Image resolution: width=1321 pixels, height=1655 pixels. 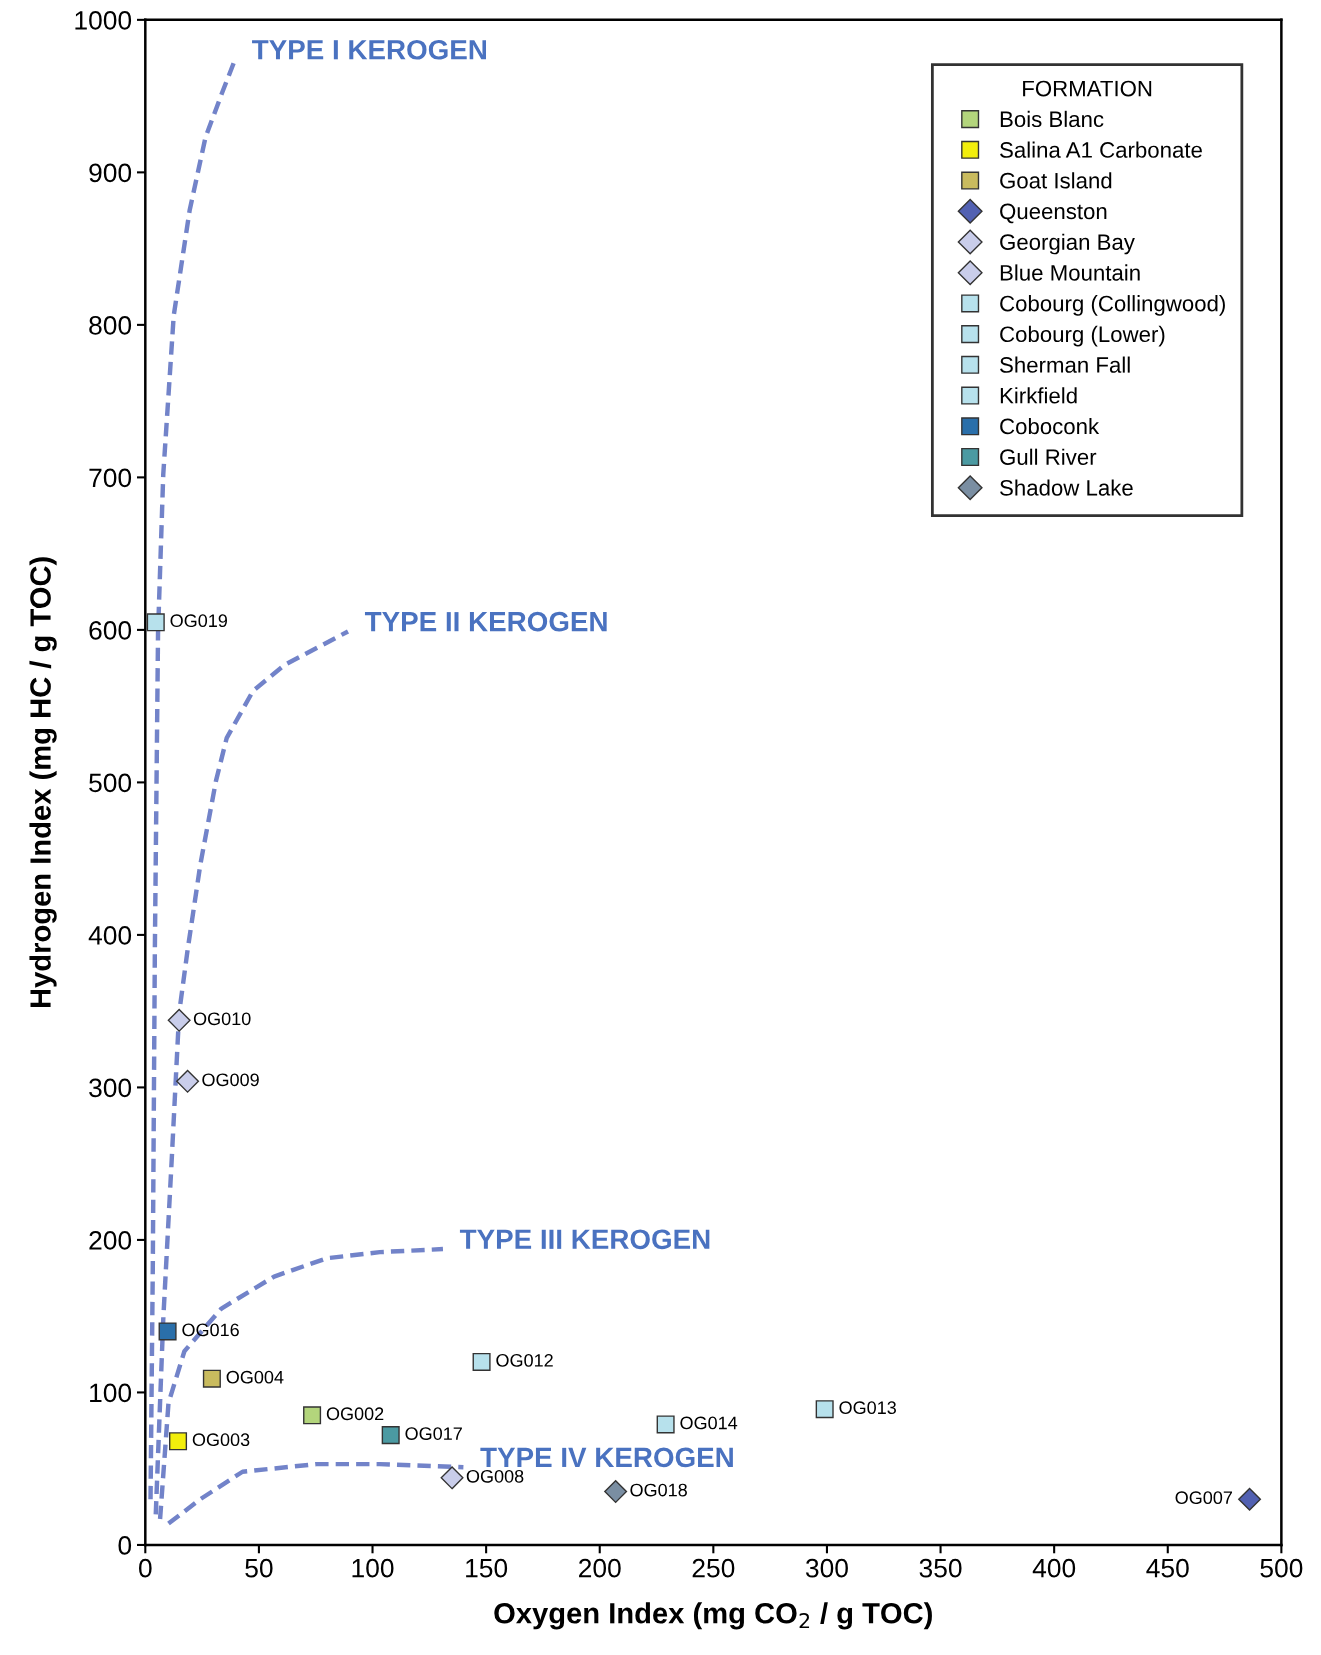 I want to click on x-tick-label: 0, so click(x=145, y=1568).